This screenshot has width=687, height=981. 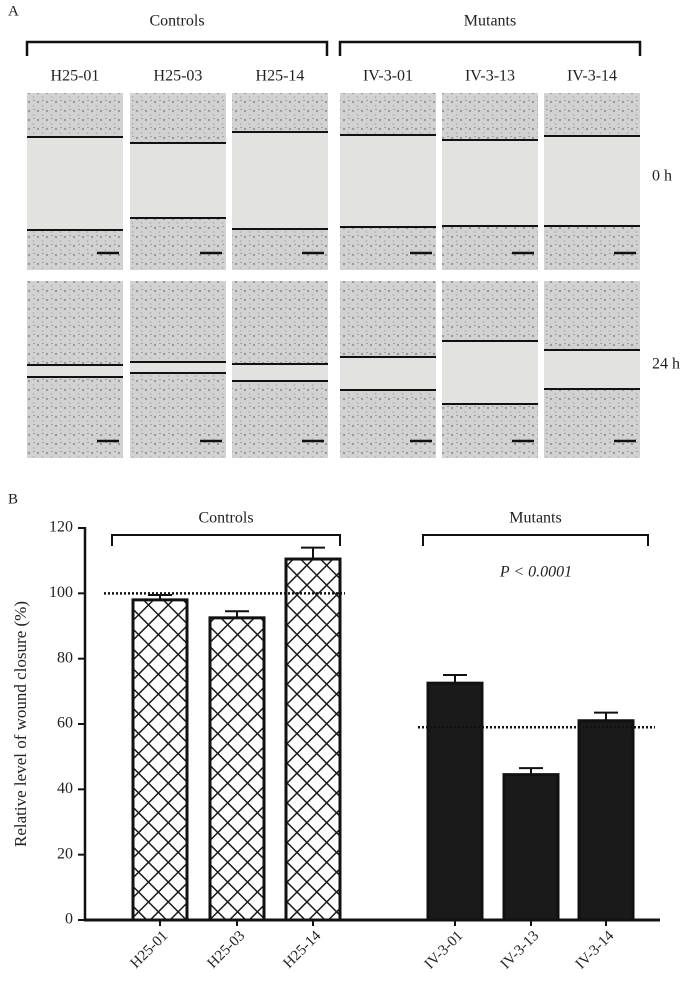 What do you see at coordinates (490, 76) in the screenshot?
I see `sample-label: IV-3-13` at bounding box center [490, 76].